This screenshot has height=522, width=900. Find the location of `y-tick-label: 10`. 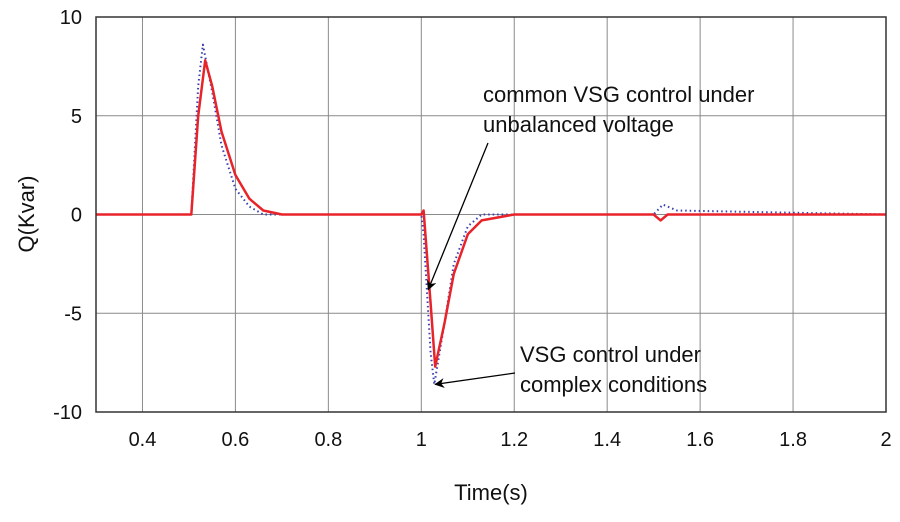

y-tick-label: 10 is located at coordinates (71, 18).